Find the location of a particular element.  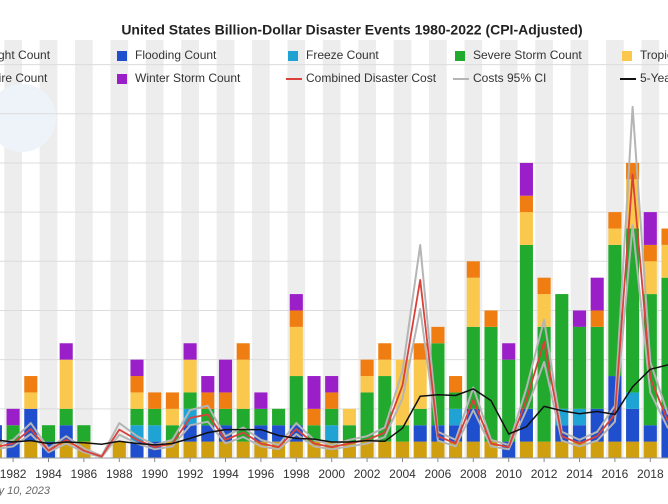

legend-label: Wildfire Count is located at coordinates (24, 78).